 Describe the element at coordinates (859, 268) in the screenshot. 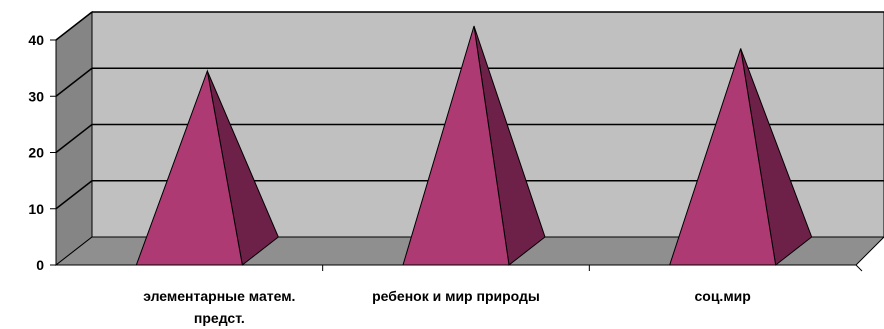

I see `x-tick-mark` at that location.